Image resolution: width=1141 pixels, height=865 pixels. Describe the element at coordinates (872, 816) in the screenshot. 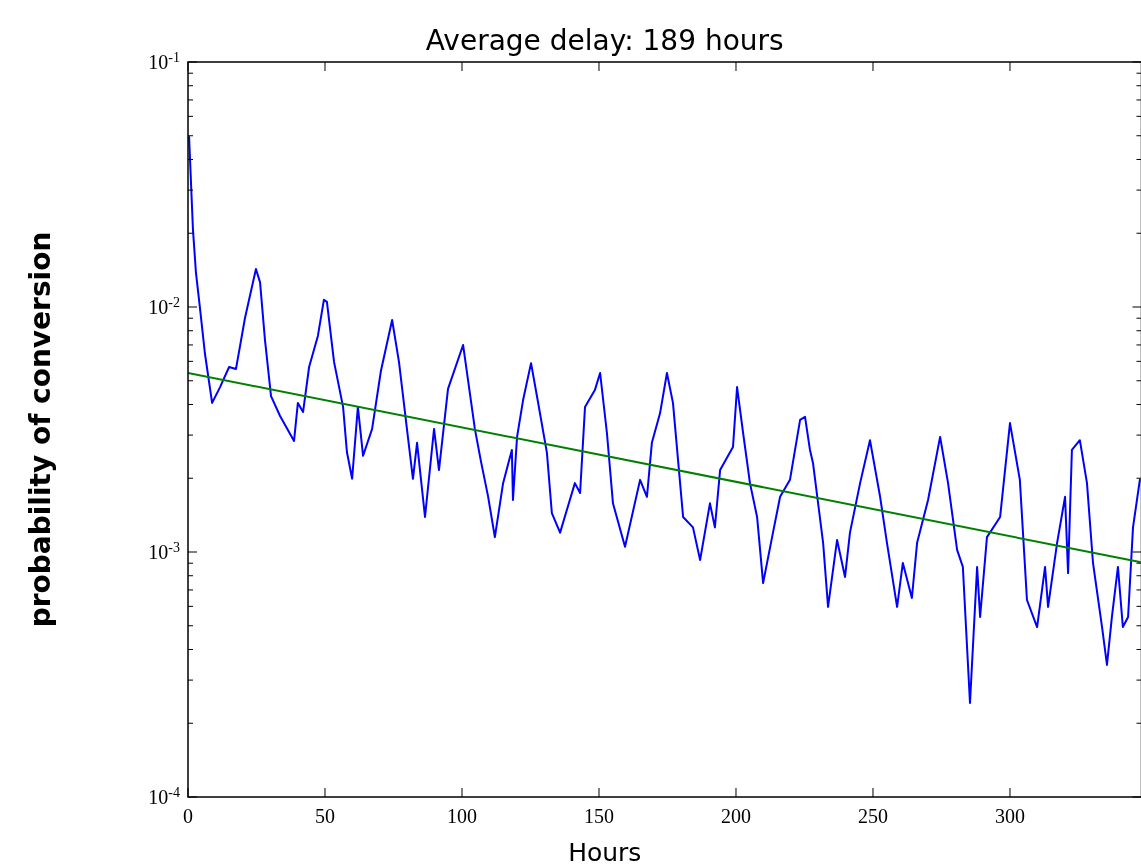

I see `x-tick-label: 250` at that location.